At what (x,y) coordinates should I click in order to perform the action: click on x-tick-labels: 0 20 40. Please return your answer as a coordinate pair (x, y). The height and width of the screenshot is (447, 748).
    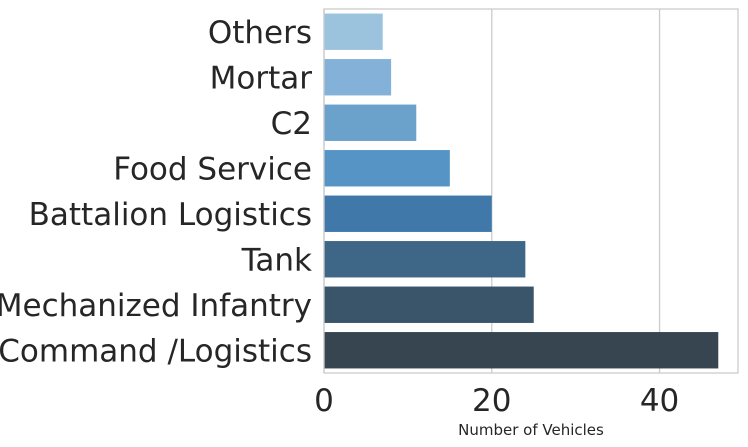
    Looking at the image, I should click on (496, 401).